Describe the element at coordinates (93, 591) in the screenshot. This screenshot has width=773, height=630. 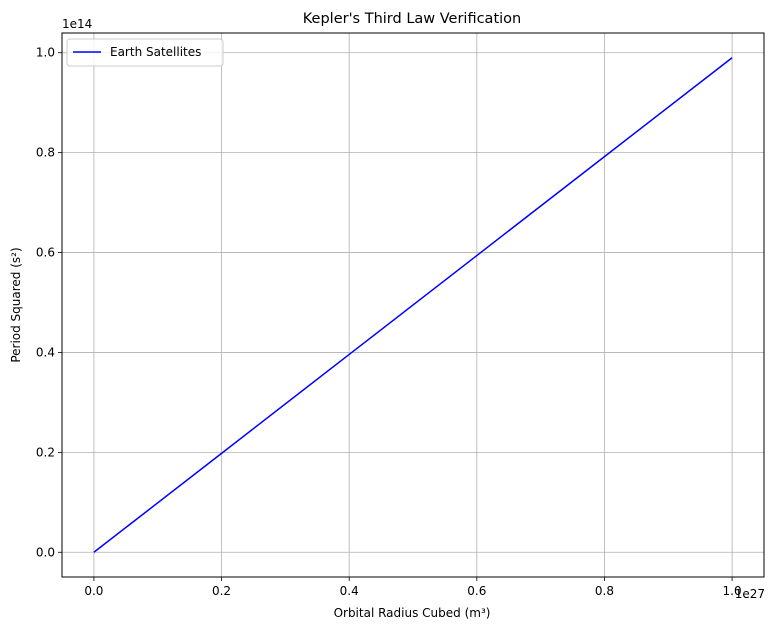
I see `x-tick-label: 0.0` at that location.